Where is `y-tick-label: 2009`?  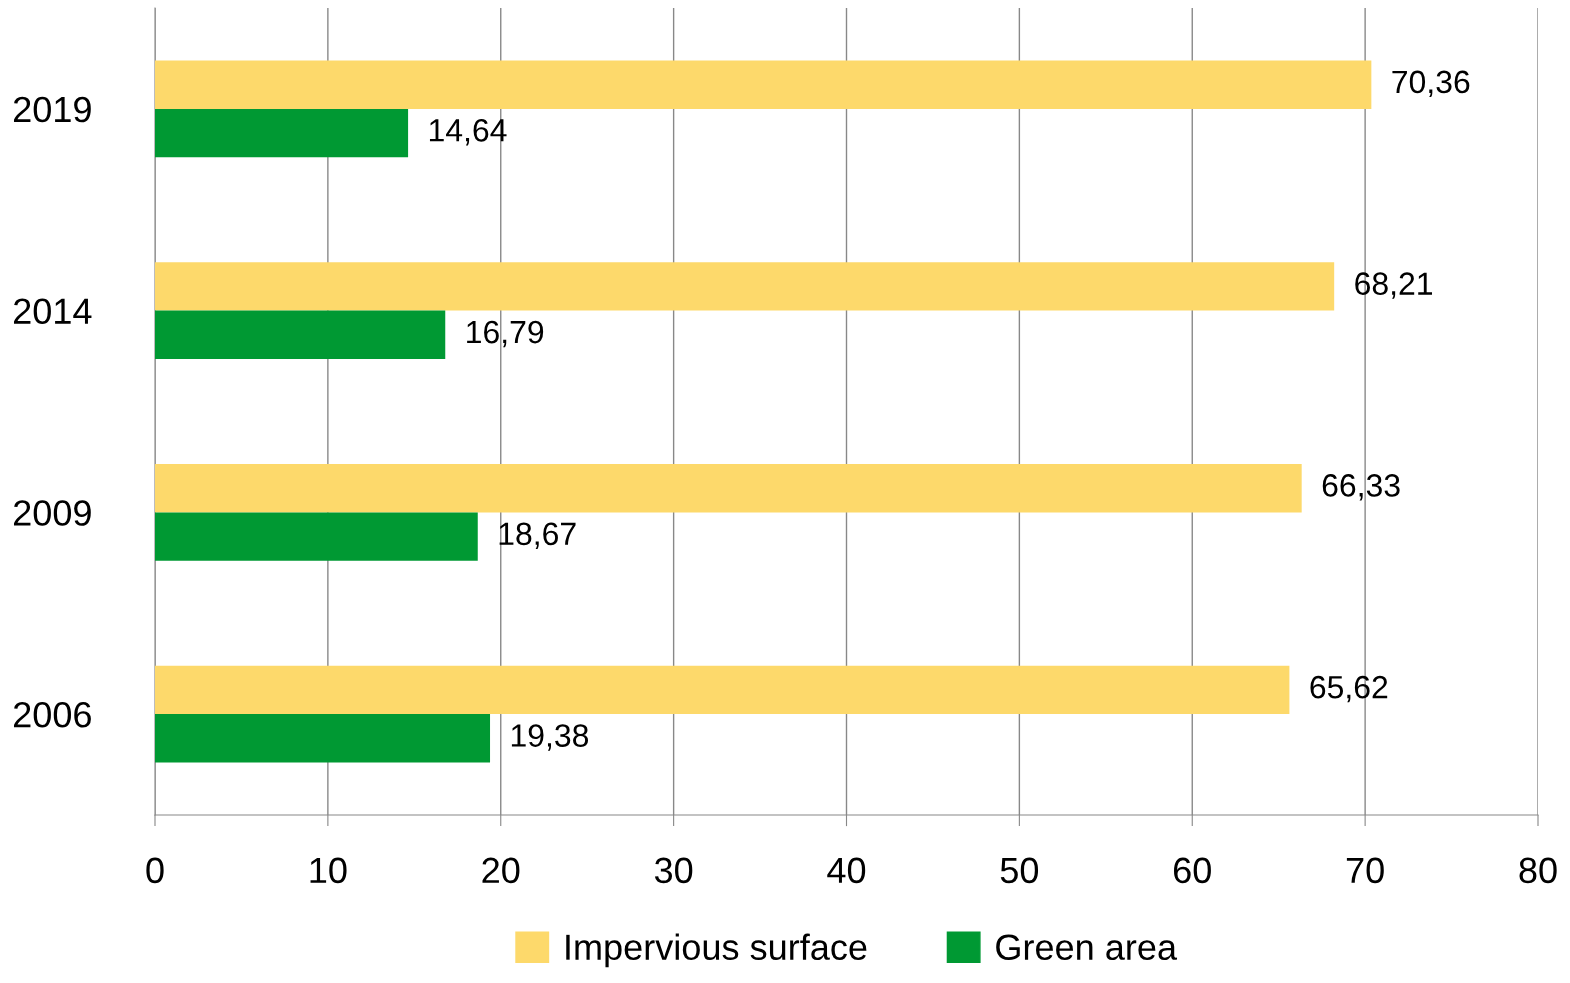 y-tick-label: 2009 is located at coordinates (52, 513).